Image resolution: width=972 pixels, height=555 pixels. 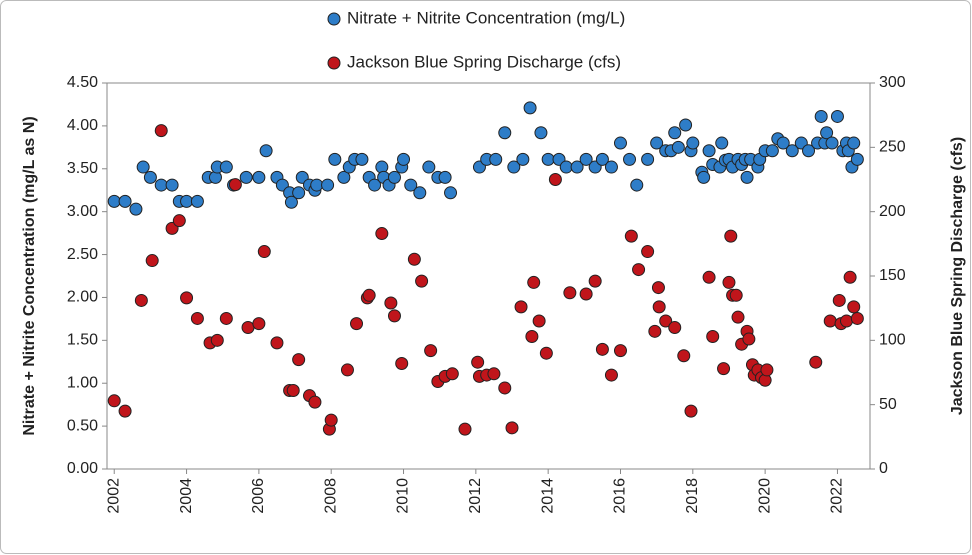 What do you see at coordinates (892, 340) in the screenshot?
I see `y2-tick-label: 100` at bounding box center [892, 340].